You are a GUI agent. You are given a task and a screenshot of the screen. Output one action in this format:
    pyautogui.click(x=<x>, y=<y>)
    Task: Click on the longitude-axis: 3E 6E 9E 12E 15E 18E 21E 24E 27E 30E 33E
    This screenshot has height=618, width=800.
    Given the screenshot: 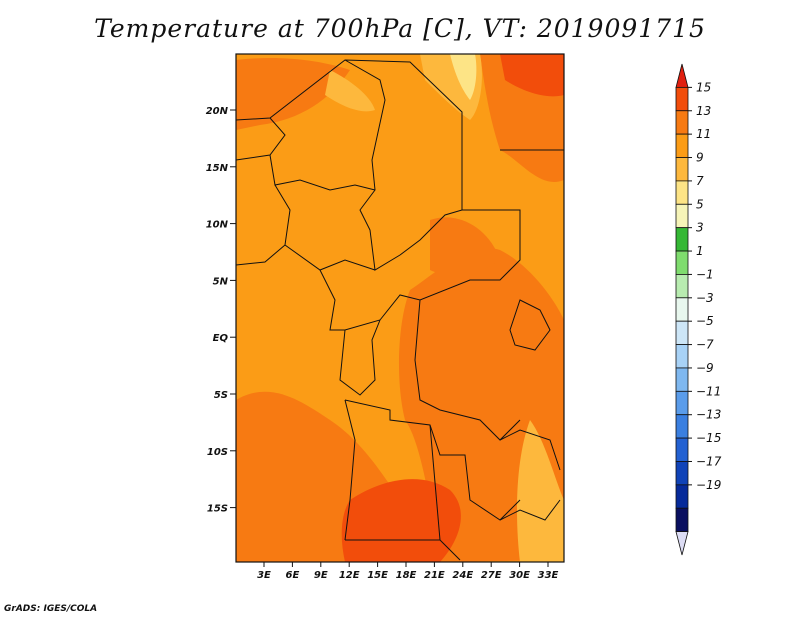 What is the action you would take?
    pyautogui.click(x=408, y=571)
    